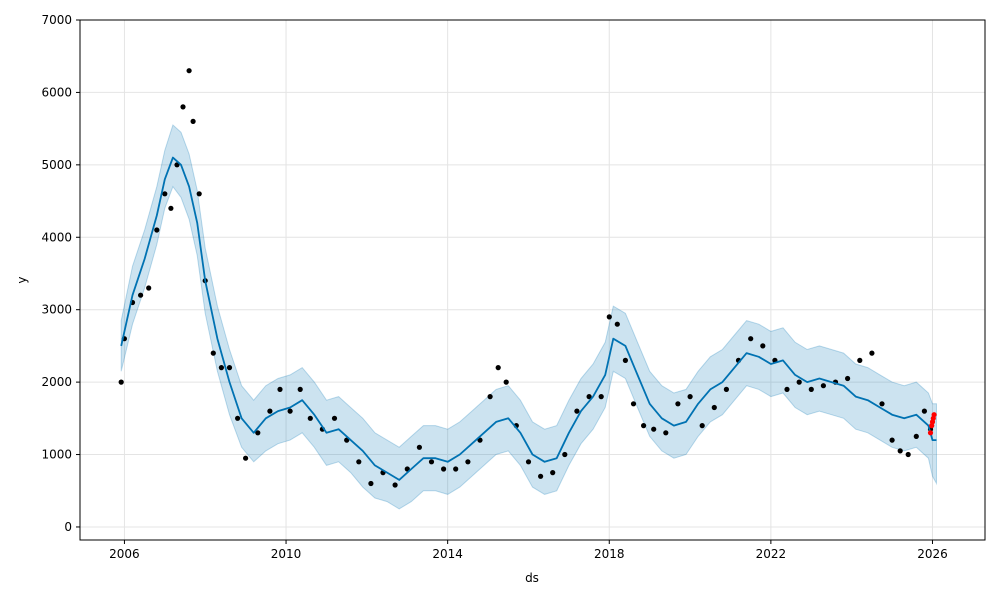 This screenshot has height=600, width=1000. What do you see at coordinates (532, 578) in the screenshot?
I see `x-axis-label: ds` at bounding box center [532, 578].